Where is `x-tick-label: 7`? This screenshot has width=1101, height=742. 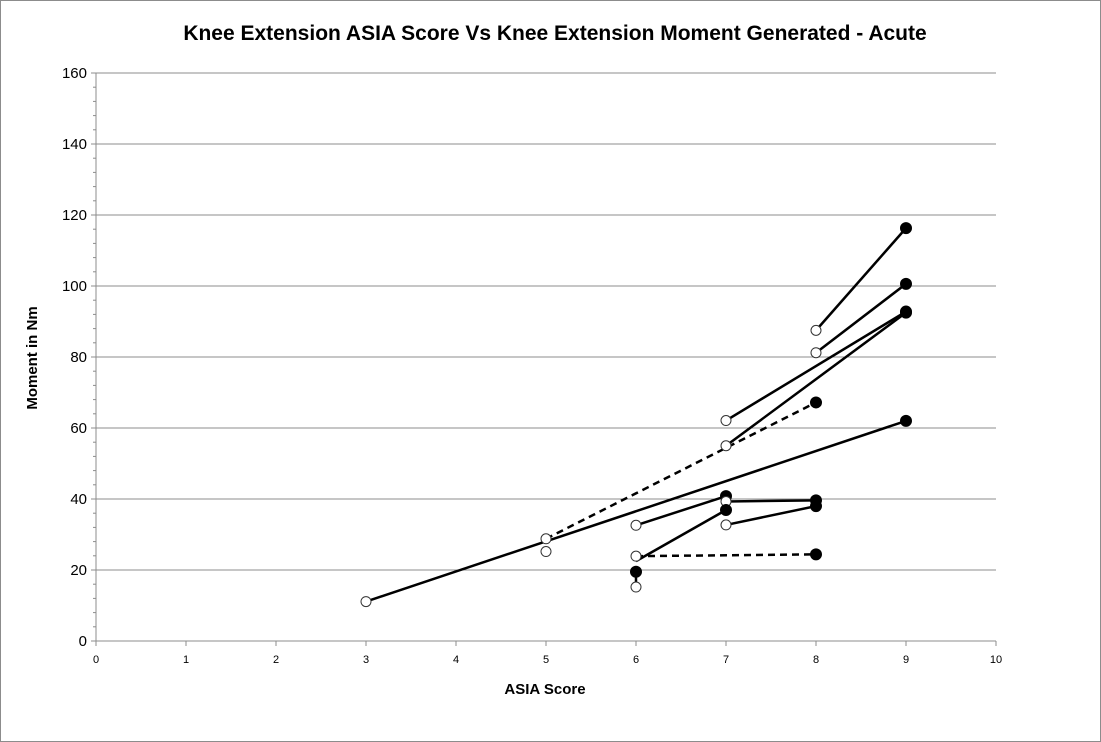
x-tick-label: 7 is located at coordinates (726, 660).